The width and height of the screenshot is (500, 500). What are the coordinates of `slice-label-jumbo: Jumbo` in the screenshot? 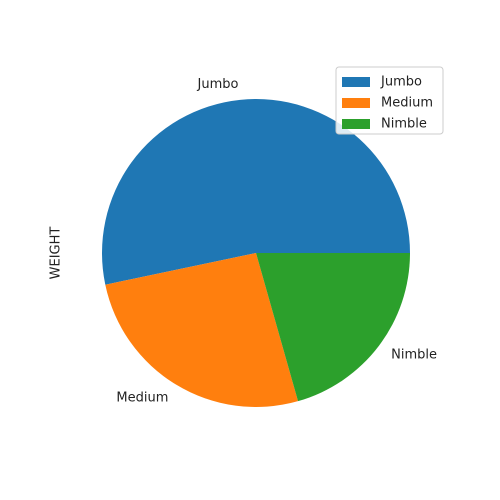 It's located at (218, 84).